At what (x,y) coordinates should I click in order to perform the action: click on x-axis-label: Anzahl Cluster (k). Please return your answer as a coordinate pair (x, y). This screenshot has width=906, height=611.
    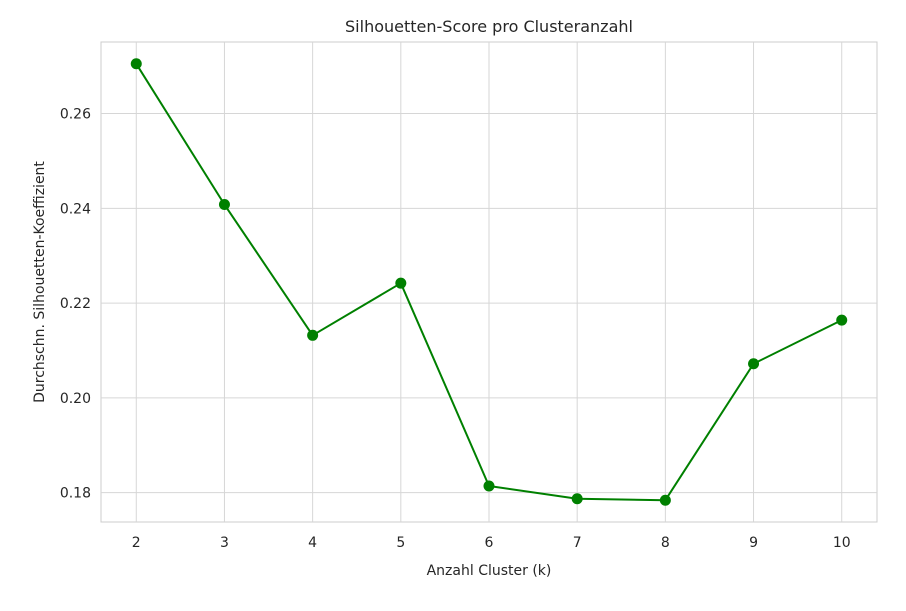
    Looking at the image, I should click on (489, 571).